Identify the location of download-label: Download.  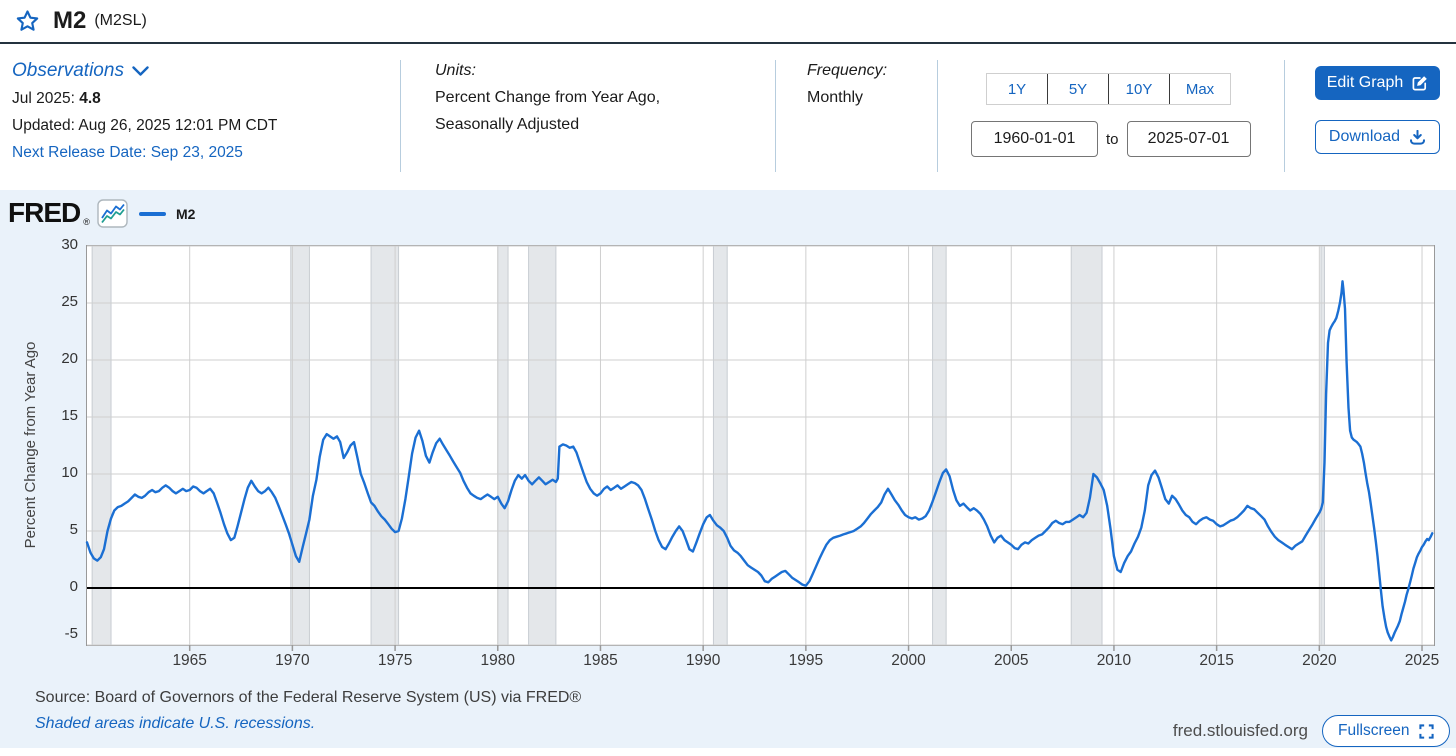
(1364, 136).